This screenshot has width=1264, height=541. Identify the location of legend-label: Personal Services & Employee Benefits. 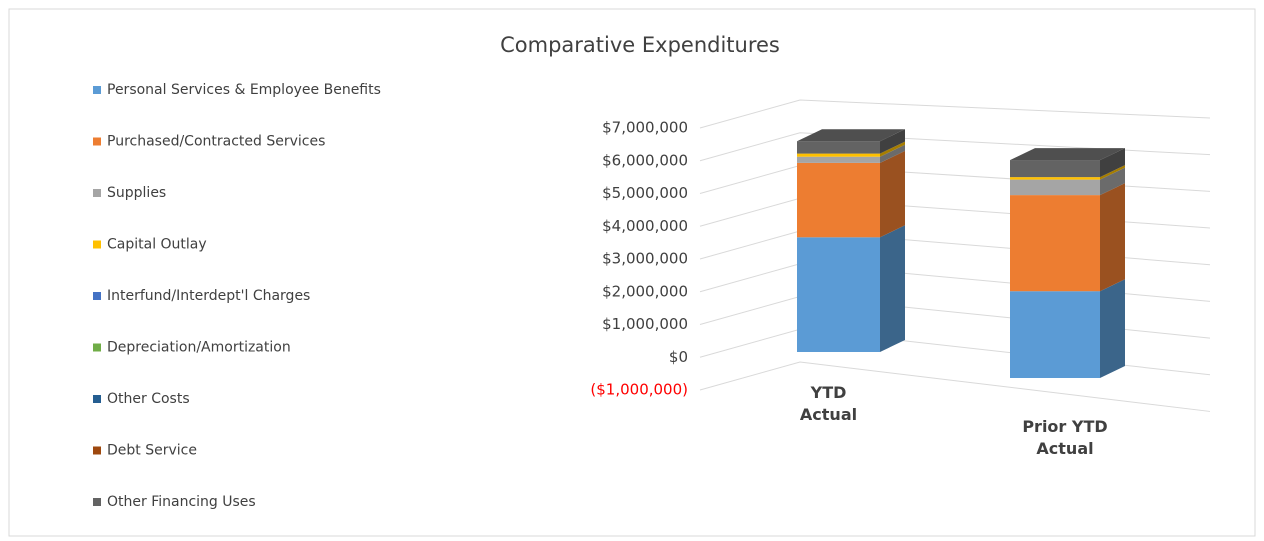
(244, 90).